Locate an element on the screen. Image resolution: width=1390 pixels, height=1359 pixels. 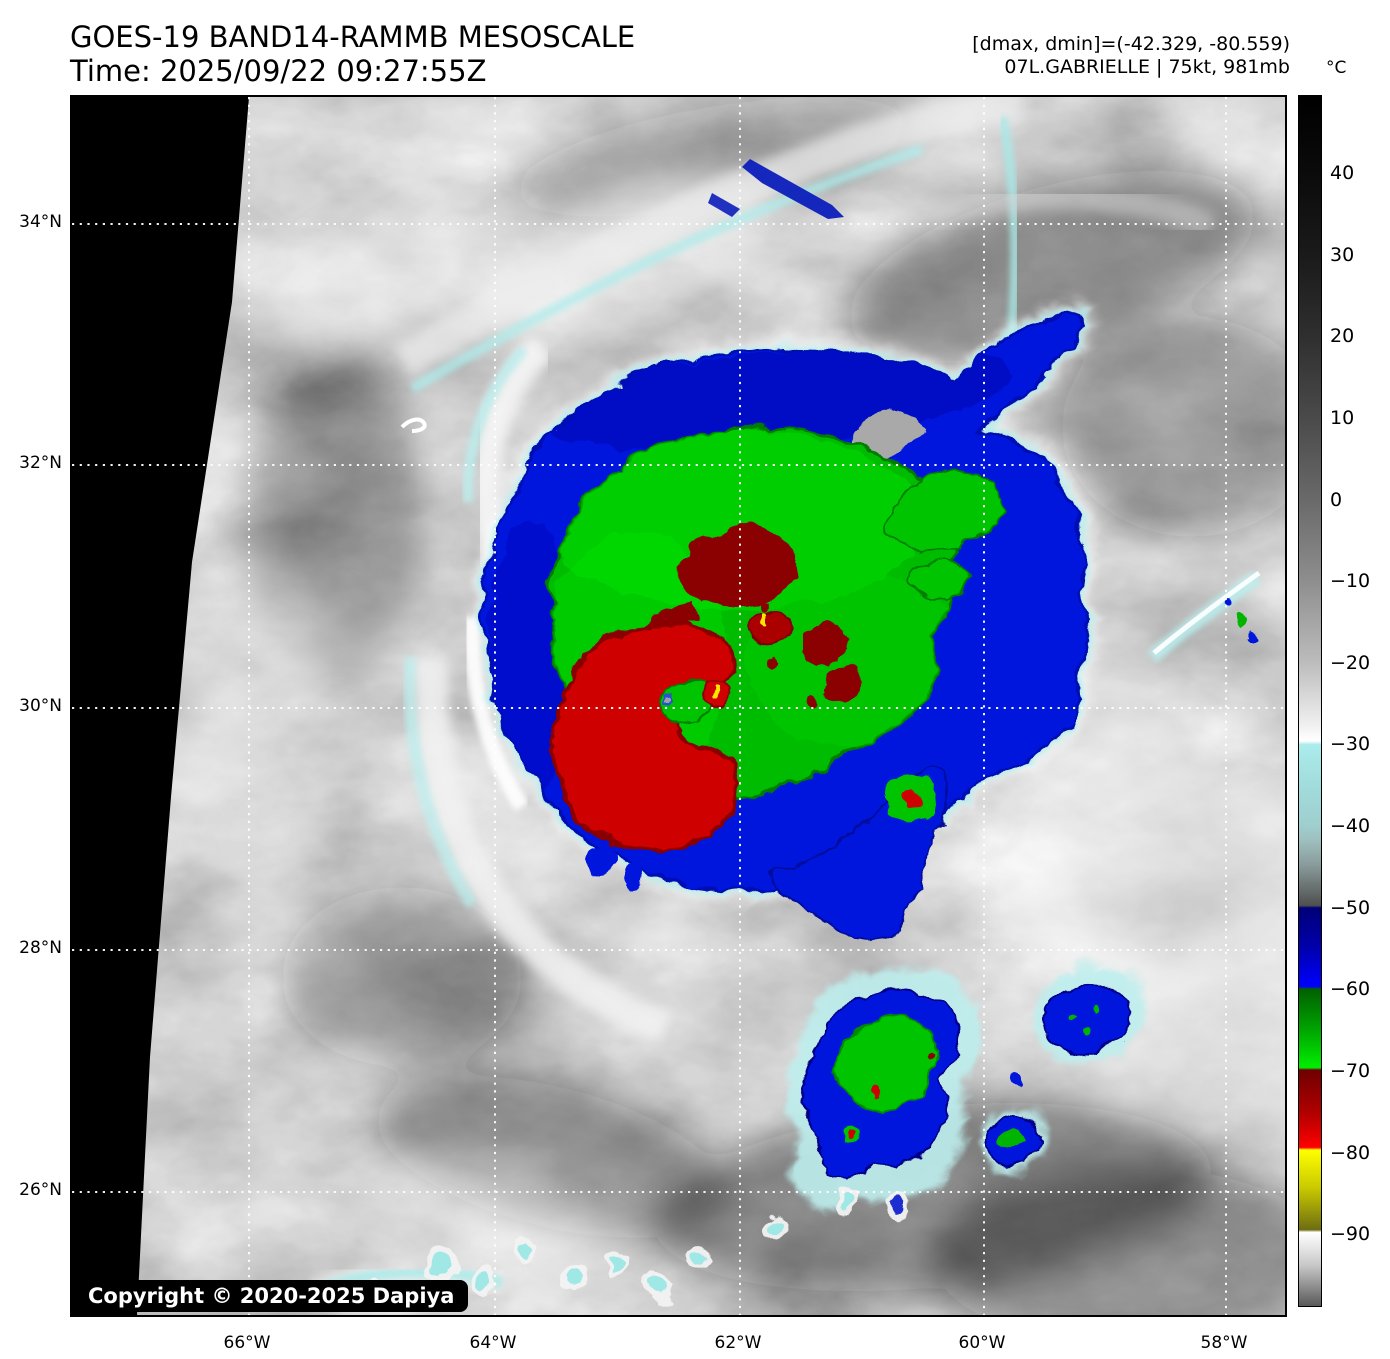
convective-cell-c is located at coordinates (1010, 1137).